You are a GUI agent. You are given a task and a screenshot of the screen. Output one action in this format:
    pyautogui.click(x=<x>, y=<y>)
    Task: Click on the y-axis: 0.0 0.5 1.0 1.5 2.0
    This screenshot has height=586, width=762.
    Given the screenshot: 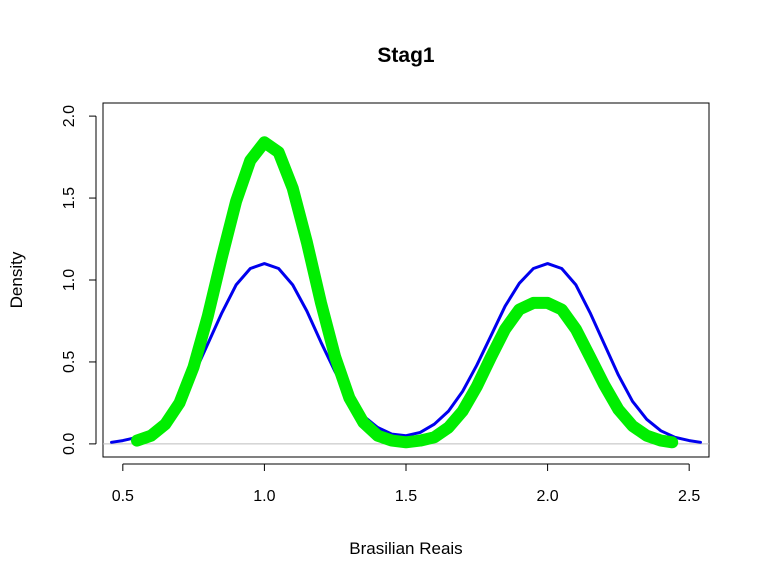 What is the action you would take?
    pyautogui.click(x=79, y=280)
    